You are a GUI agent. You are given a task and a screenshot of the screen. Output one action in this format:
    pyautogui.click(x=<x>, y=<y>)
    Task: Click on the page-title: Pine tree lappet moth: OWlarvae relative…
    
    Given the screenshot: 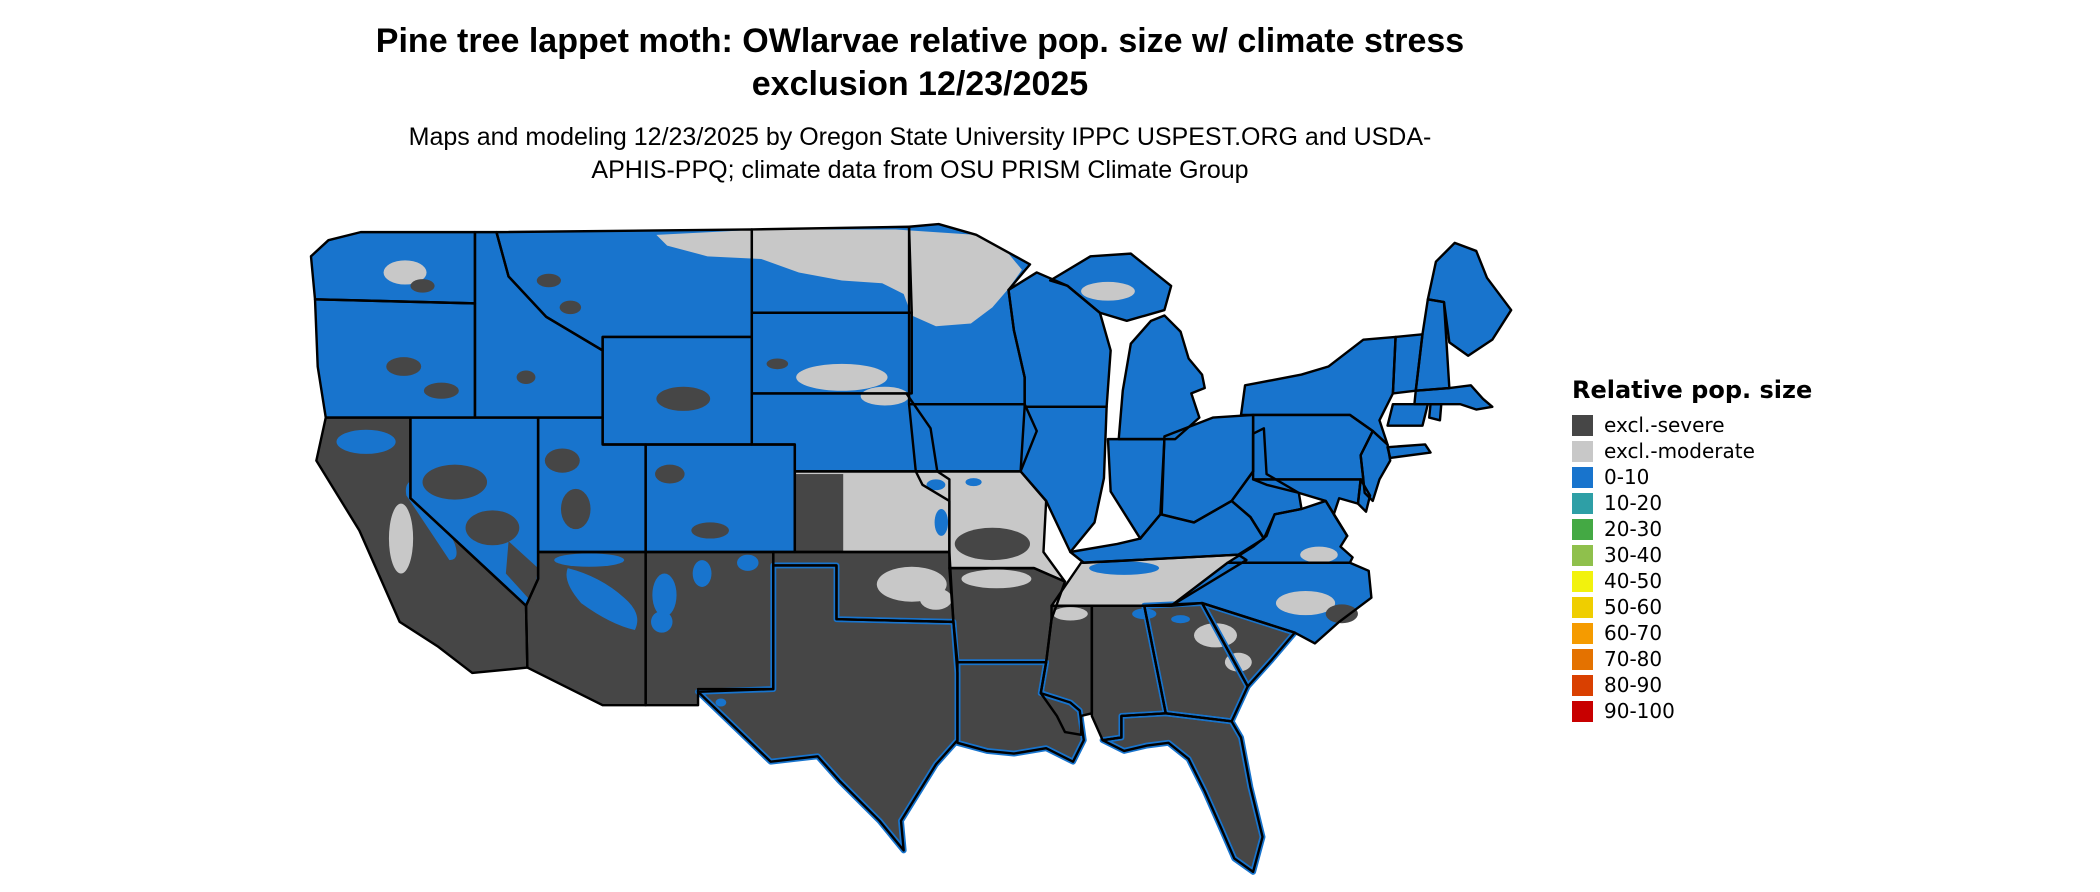 What is the action you would take?
    pyautogui.click(x=920, y=62)
    